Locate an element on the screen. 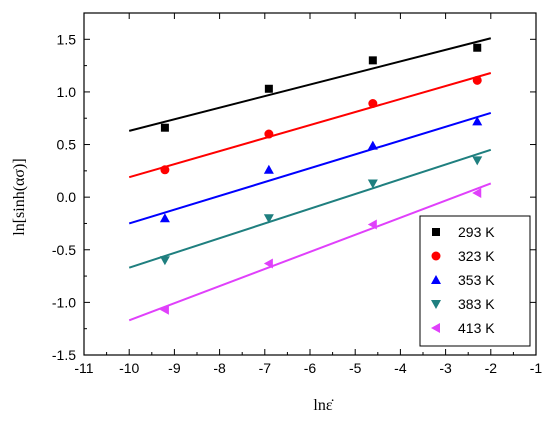 The image size is (550, 423). x-tick-label: -8 is located at coordinates (219, 368).